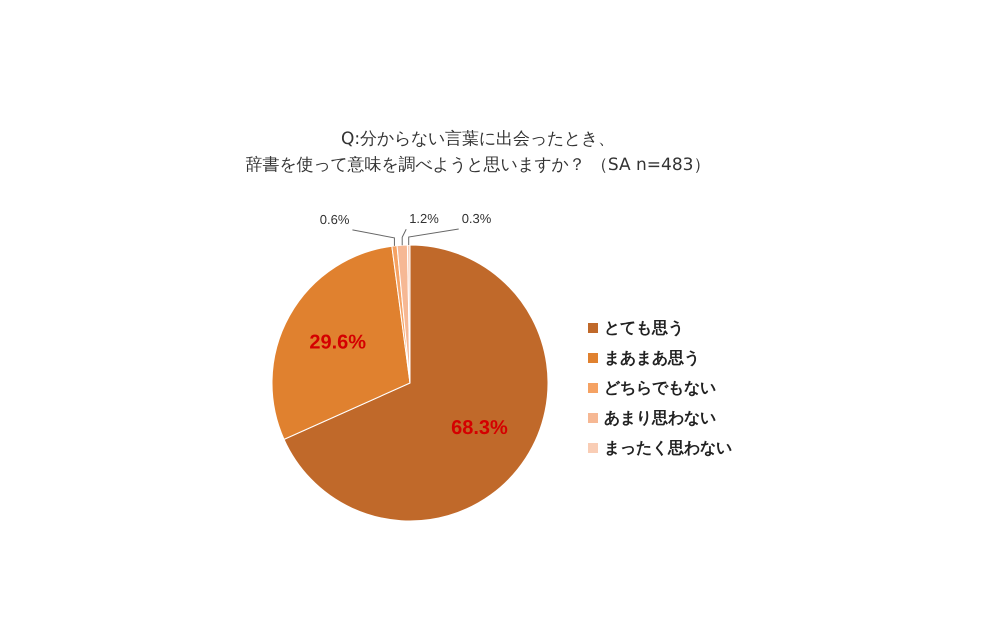 This screenshot has width=1000, height=624. Describe the element at coordinates (660, 388) in the screenshot. I see `legend-label: どちらでもない` at that location.